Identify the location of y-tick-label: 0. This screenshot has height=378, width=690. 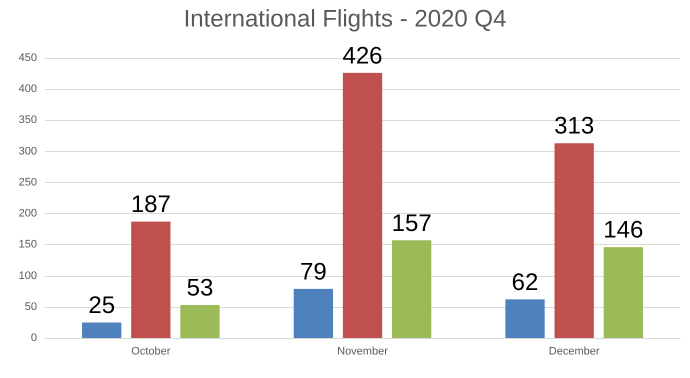
(33, 338).